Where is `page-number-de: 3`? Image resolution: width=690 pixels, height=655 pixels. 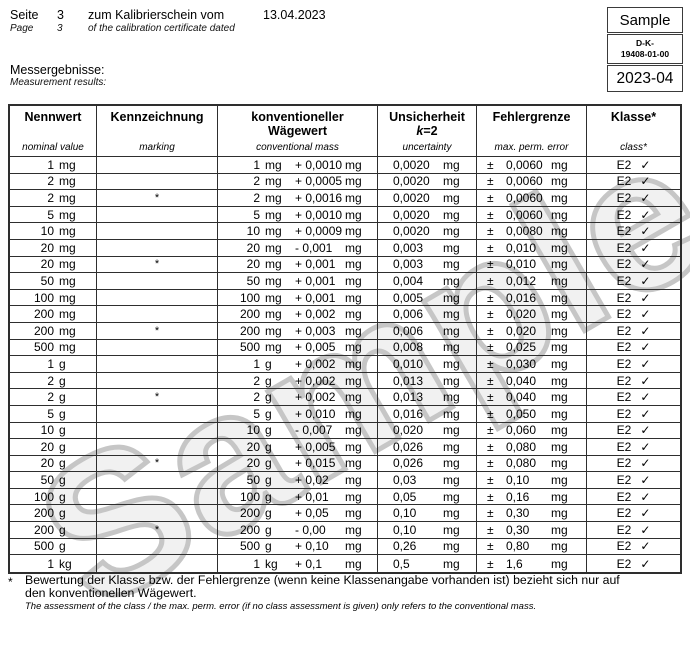
page-number-de: 3 is located at coordinates (60, 15).